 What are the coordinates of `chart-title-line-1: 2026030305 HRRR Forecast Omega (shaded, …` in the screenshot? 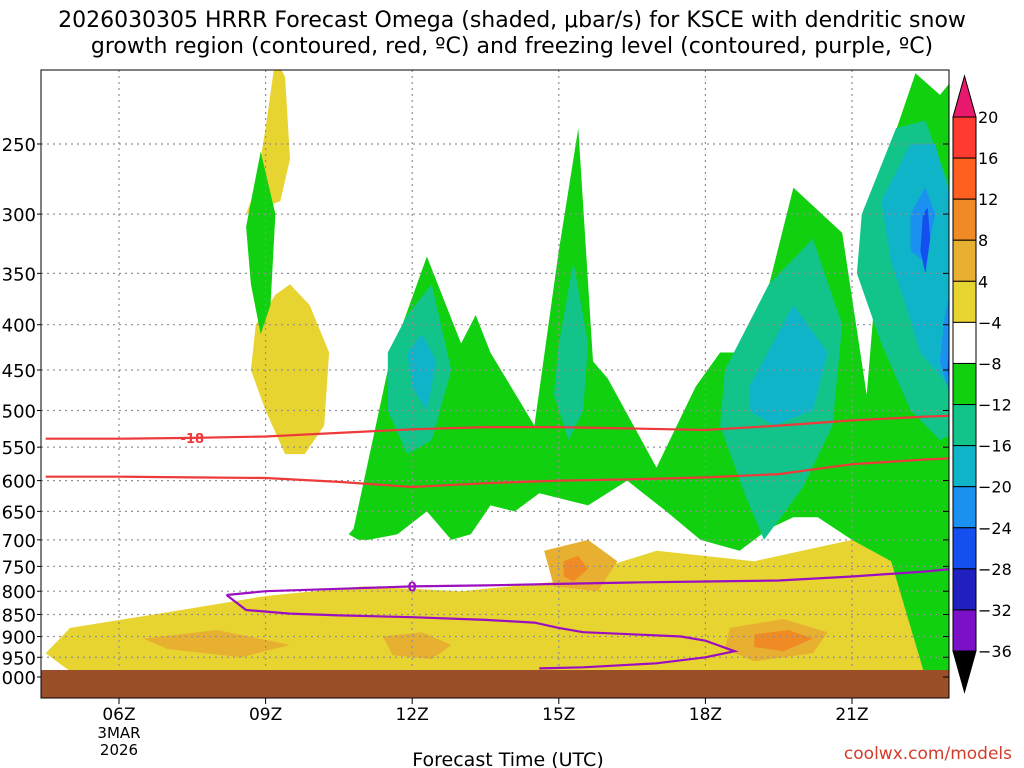 It's located at (512, 20).